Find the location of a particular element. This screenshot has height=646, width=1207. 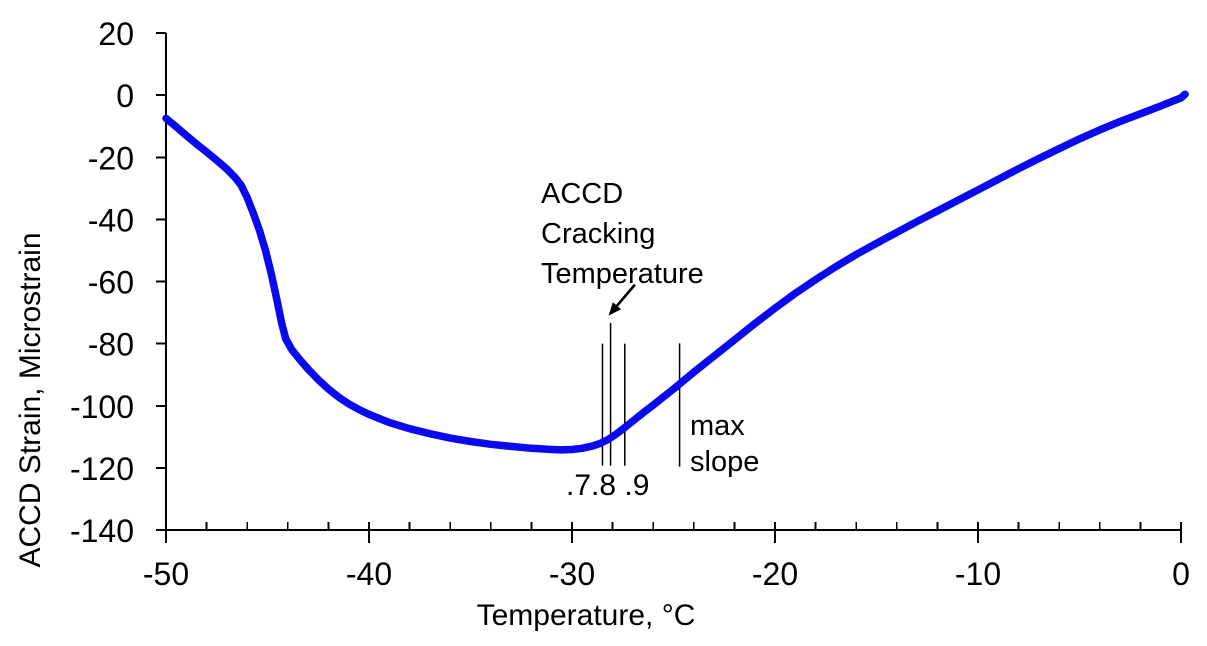

x-tick-label: 0 is located at coordinates (1181, 574).